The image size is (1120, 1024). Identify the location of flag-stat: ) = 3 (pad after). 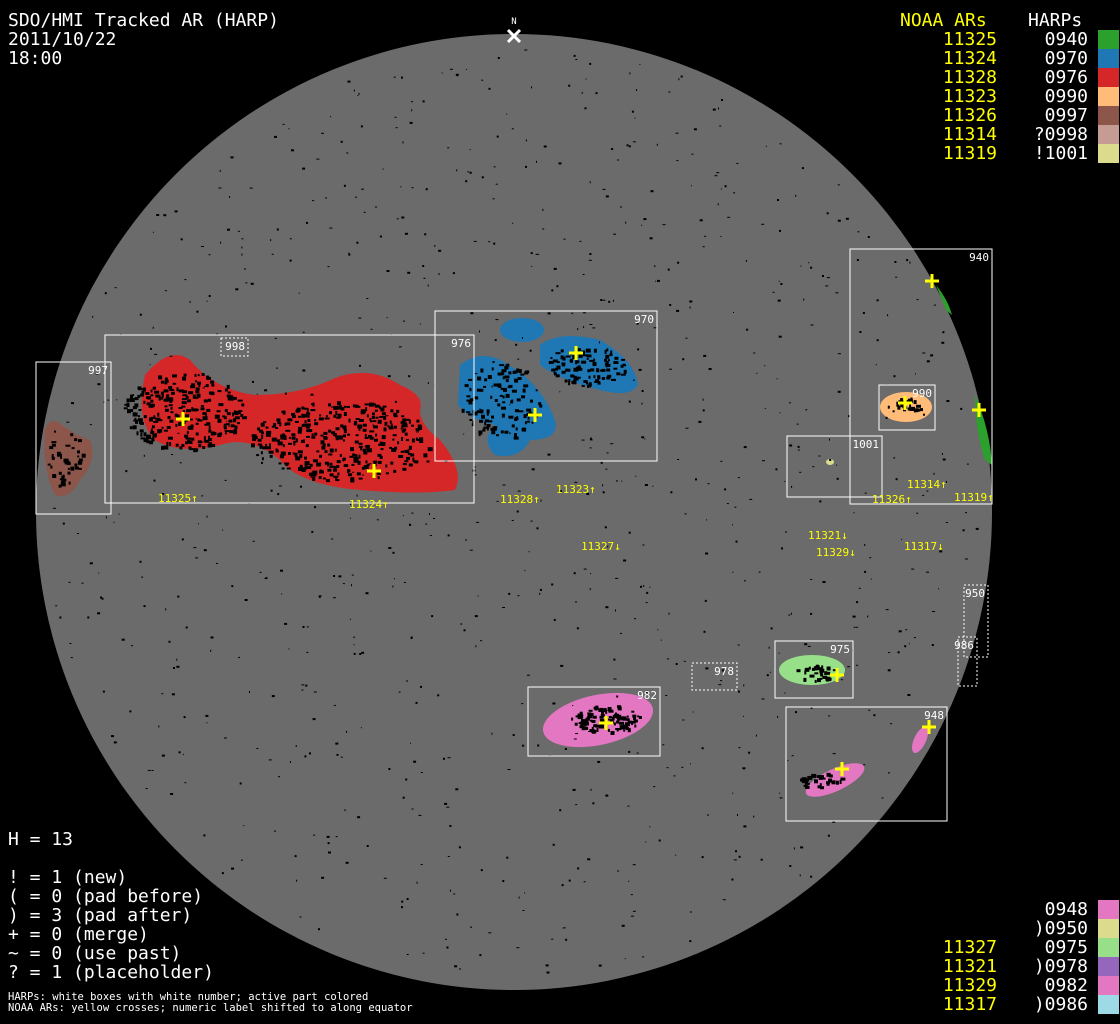
(100, 915).